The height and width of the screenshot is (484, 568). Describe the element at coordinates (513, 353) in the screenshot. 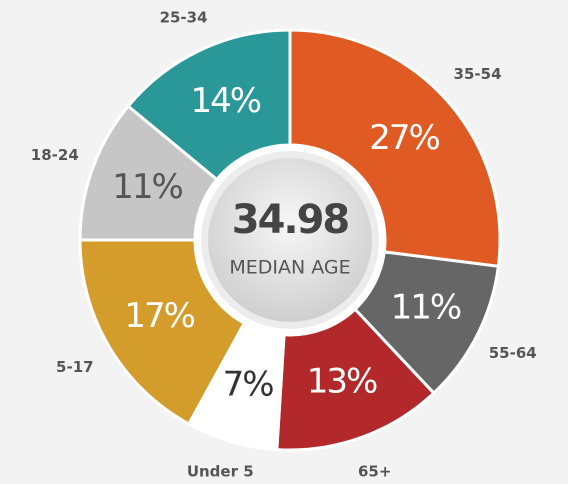

I see `category-label: 55-64` at that location.